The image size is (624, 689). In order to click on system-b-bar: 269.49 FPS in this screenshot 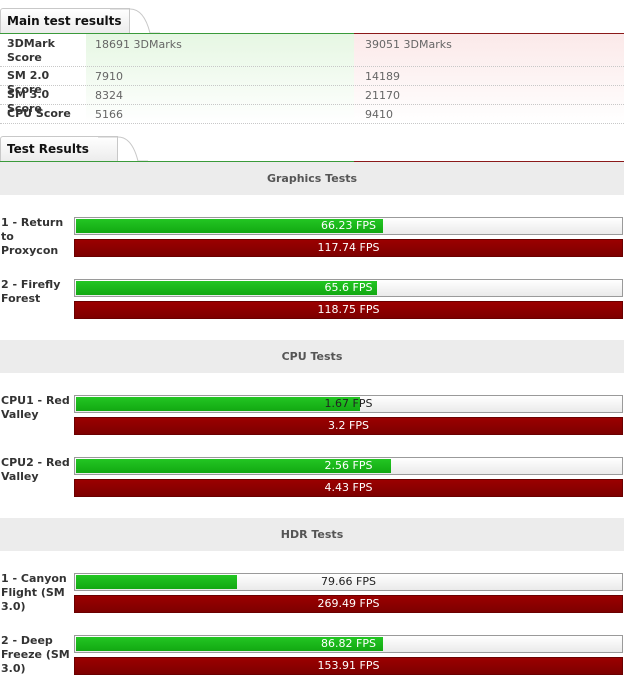, I will do `click(348, 604)`.